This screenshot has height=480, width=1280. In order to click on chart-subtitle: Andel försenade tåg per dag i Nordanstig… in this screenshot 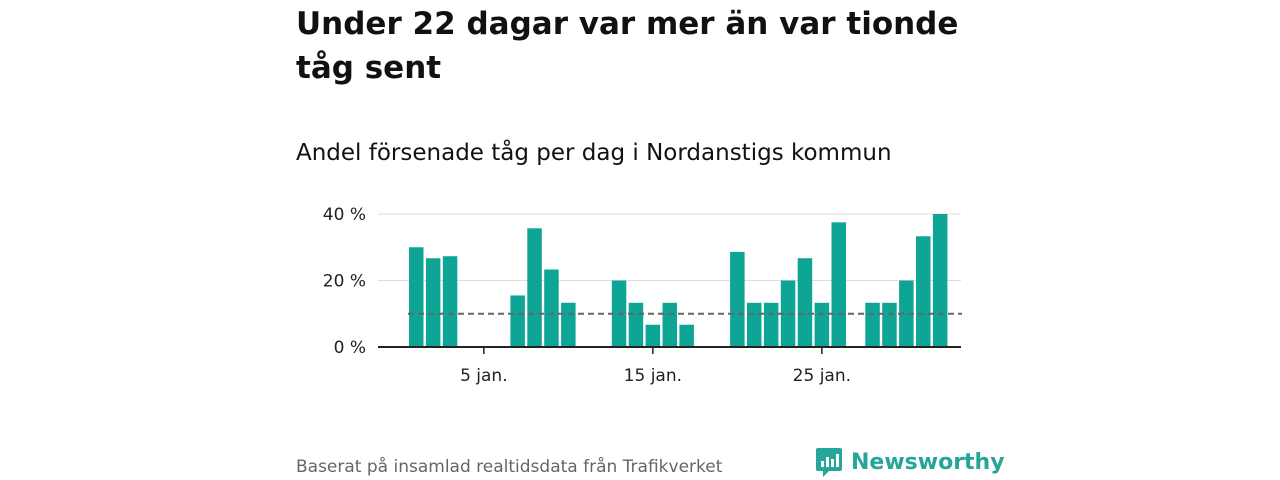, I will do `click(594, 153)`.